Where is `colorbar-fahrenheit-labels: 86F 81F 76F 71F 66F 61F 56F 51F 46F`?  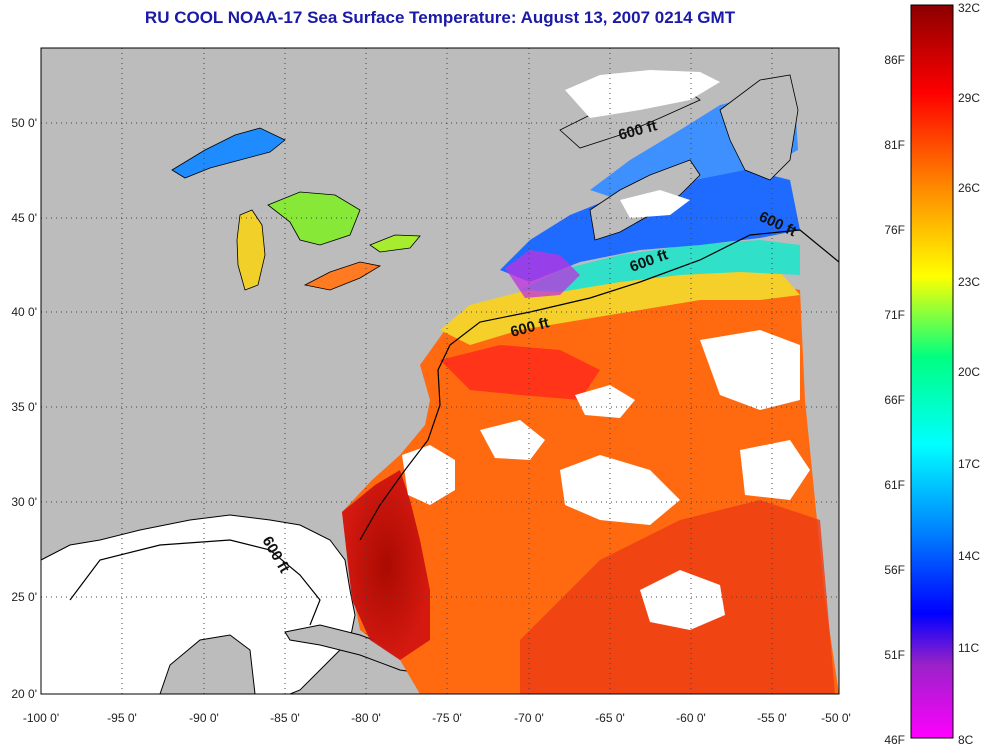
colorbar-fahrenheit-labels: 86F 81F 76F 71F 66F 61F 56F 51F 46F is located at coordinates (894, 400).